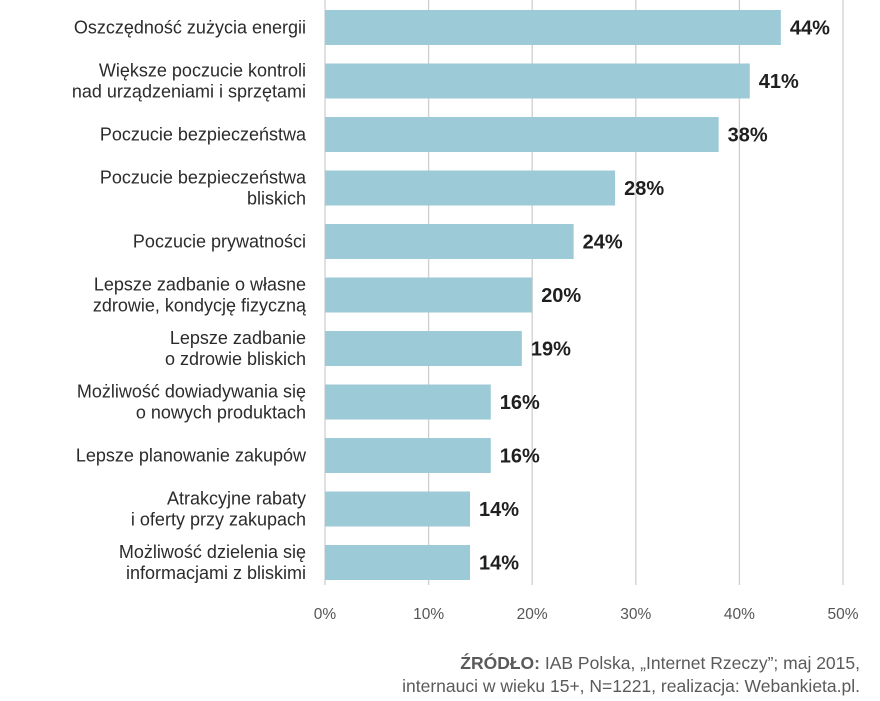 The width and height of the screenshot is (880, 701). What do you see at coordinates (810, 29) in the screenshot?
I see `value-label: 44%` at bounding box center [810, 29].